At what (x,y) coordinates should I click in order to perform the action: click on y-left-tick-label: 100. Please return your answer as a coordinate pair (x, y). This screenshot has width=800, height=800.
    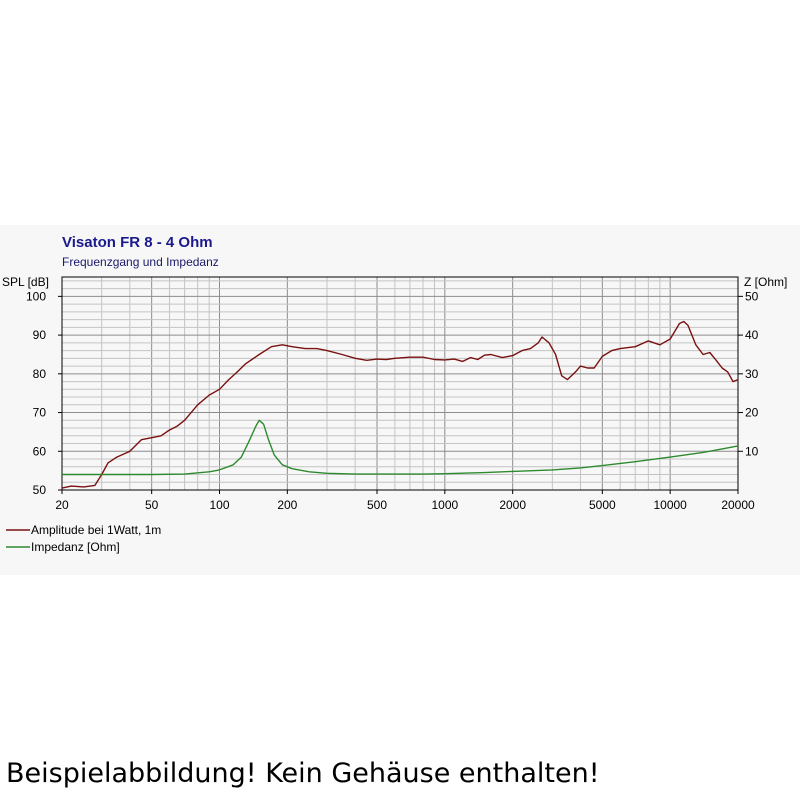
    Looking at the image, I should click on (36, 296).